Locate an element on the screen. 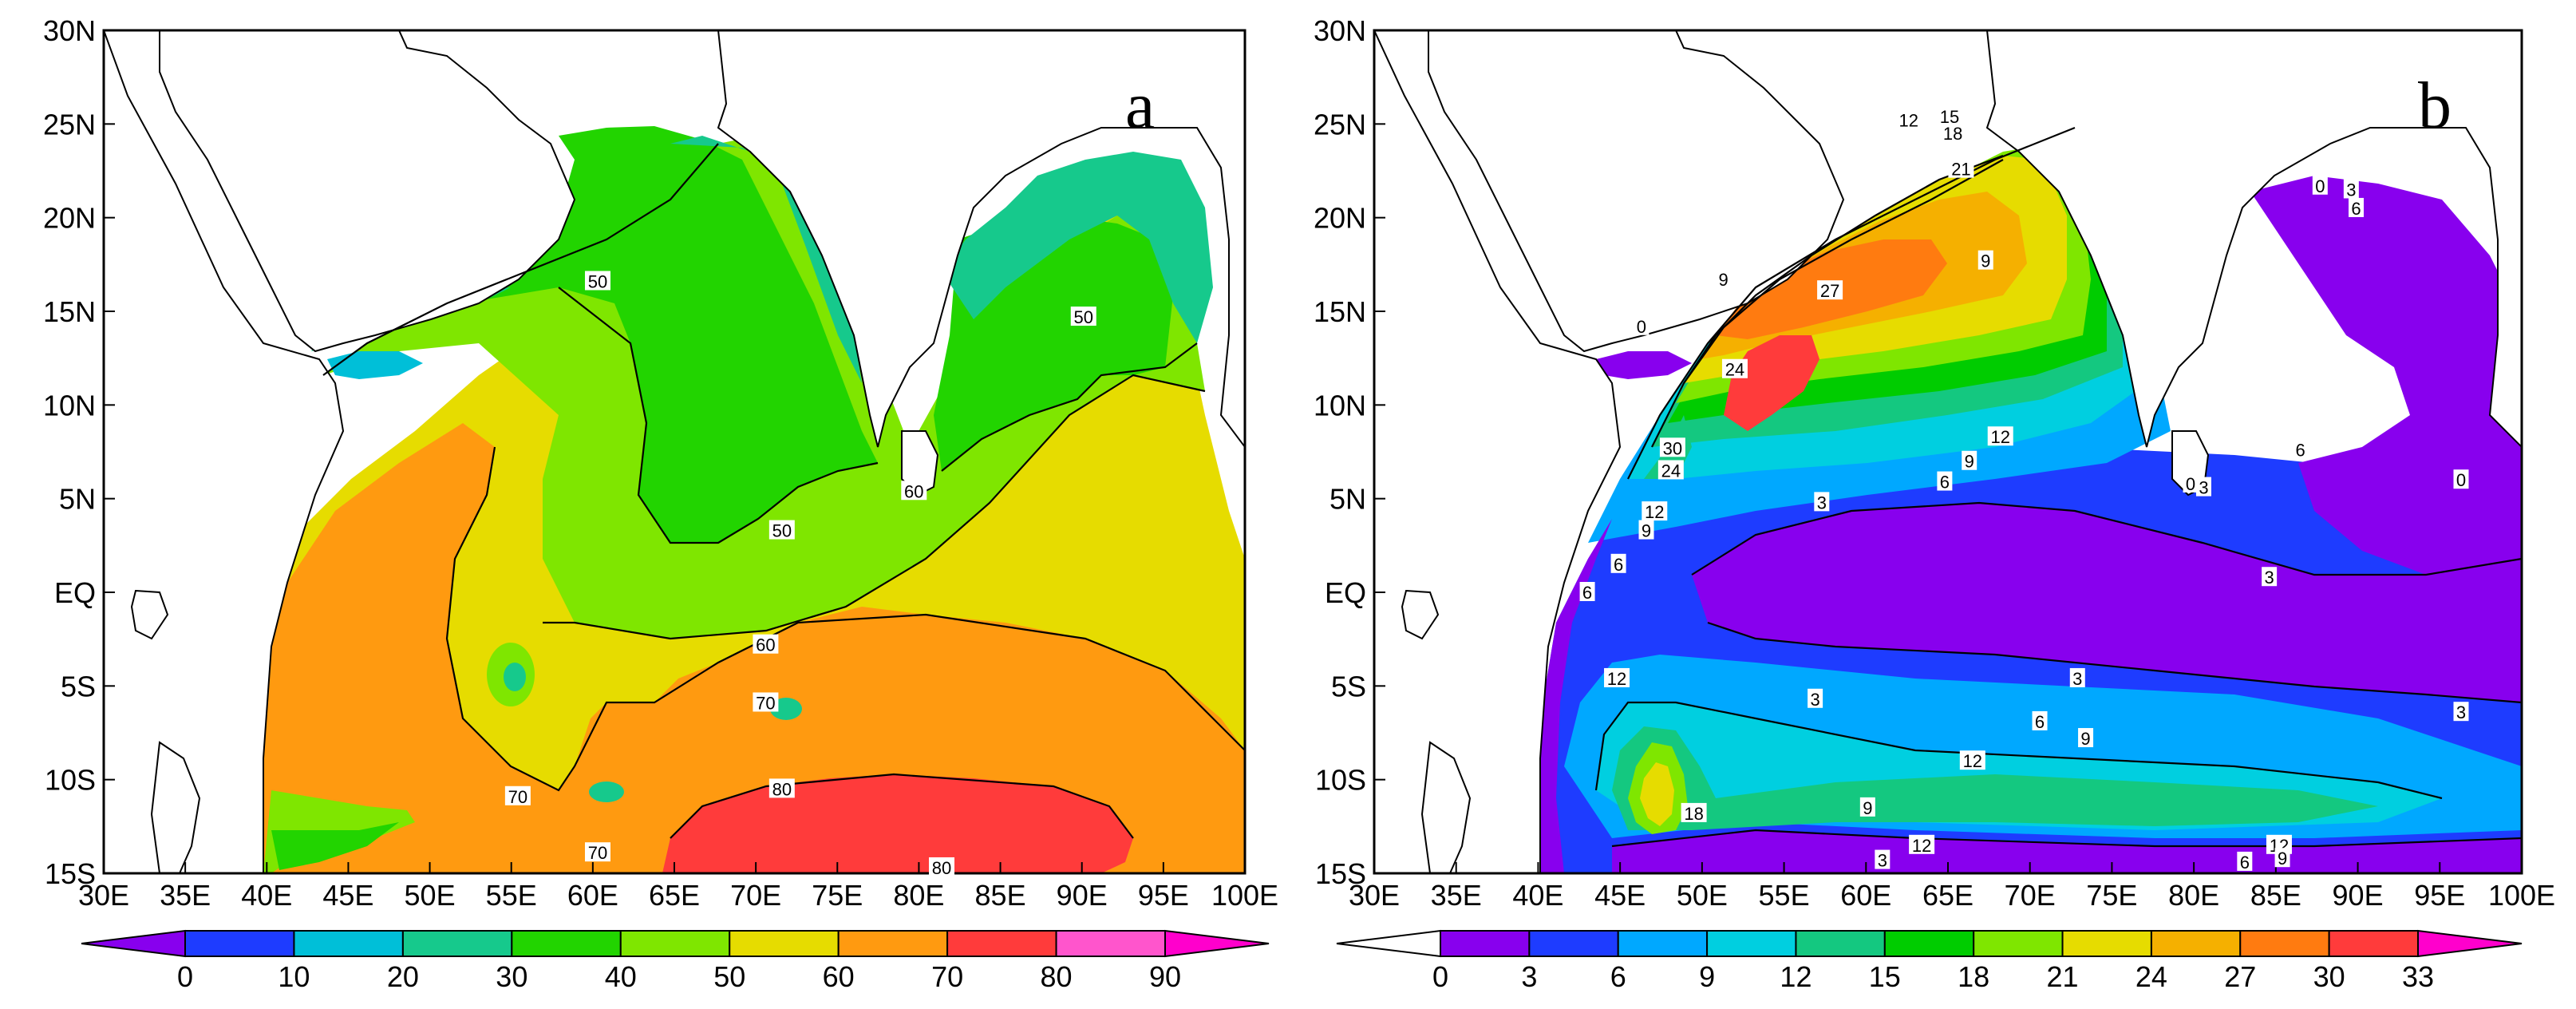 The width and height of the screenshot is (2576, 1009). colorbar-label: 15 is located at coordinates (1885, 977).